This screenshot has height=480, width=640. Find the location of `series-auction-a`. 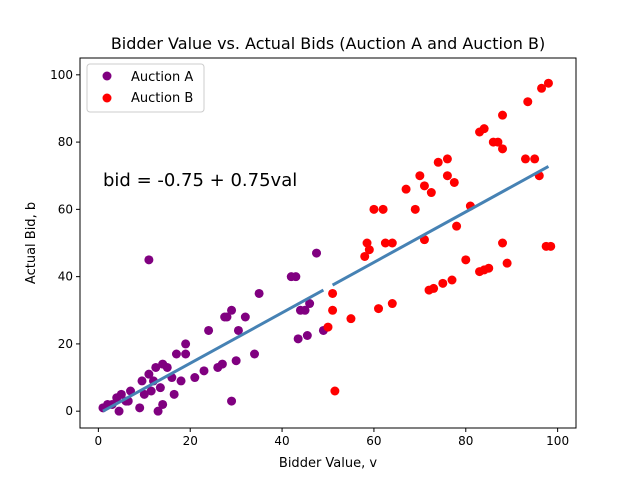

series-auction-a is located at coordinates (213, 332).